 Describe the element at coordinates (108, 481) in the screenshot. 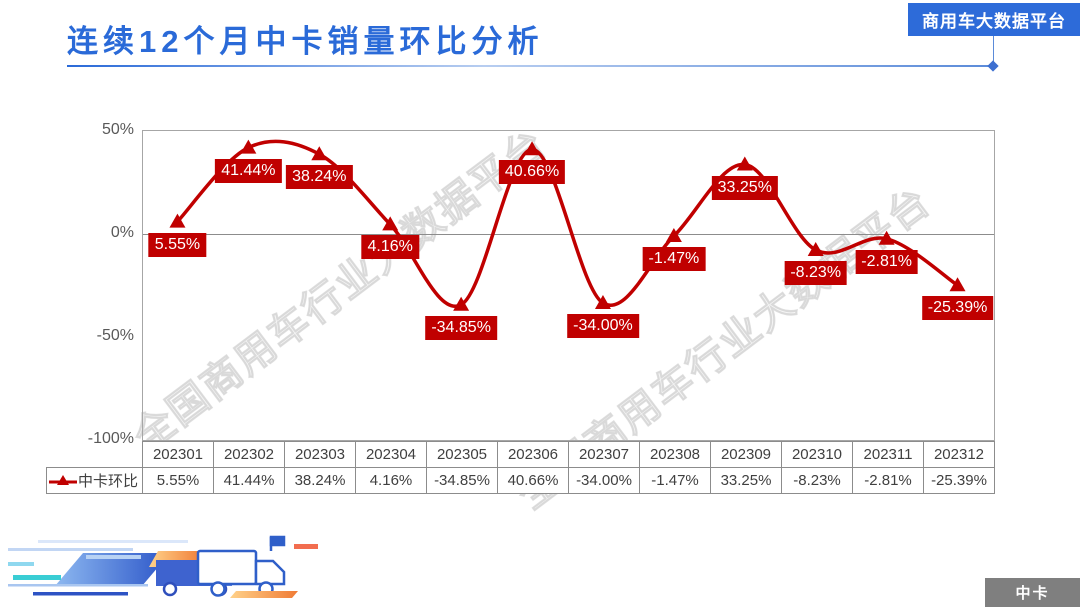

I see `legend-series-name: 中卡环比` at that location.